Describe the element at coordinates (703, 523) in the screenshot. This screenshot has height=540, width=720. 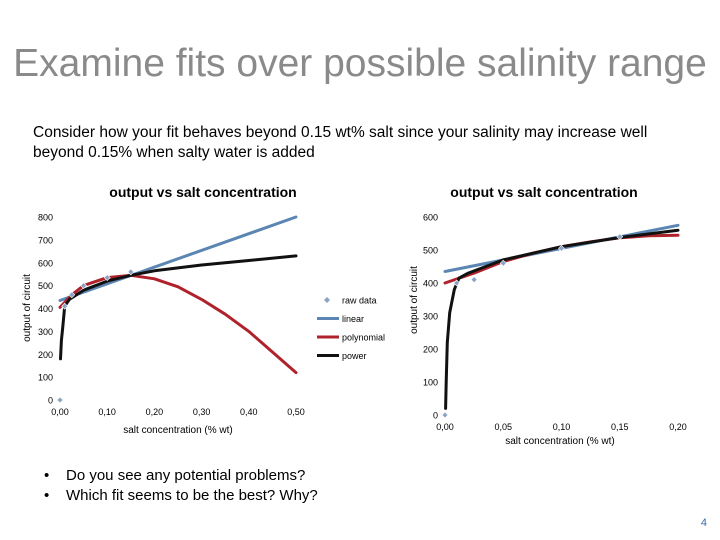
I see `page-number: 4` at that location.